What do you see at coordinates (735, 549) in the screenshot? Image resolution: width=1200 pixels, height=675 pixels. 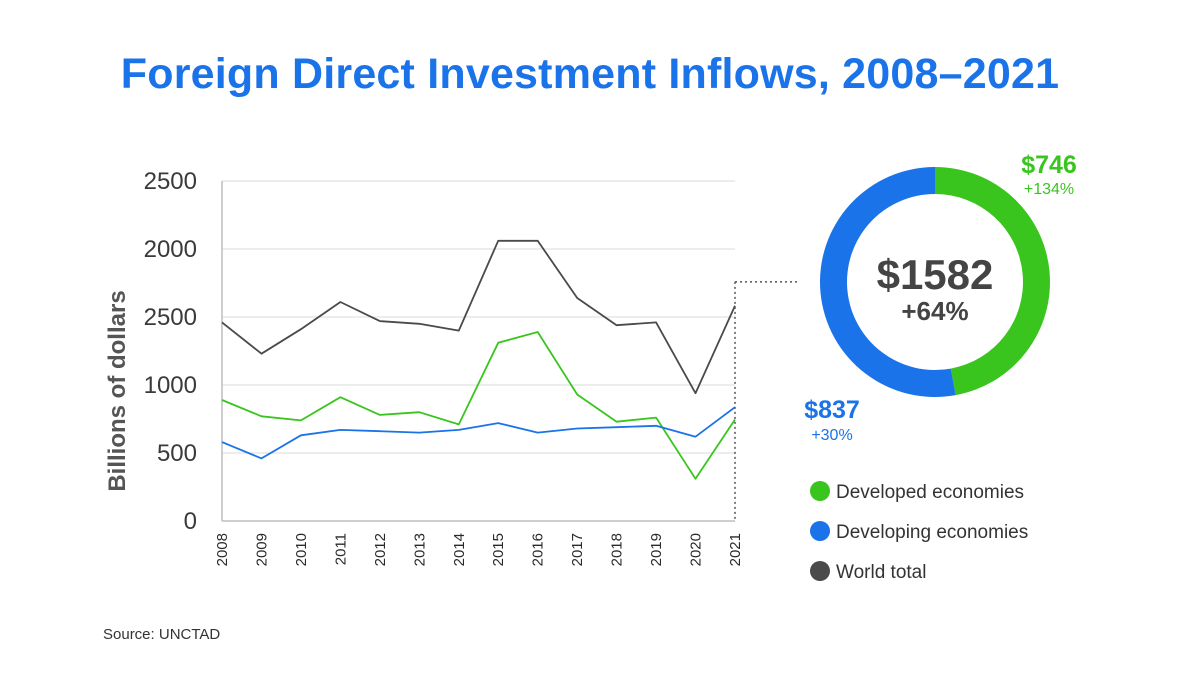 I see `x-tick-label: 2021` at bounding box center [735, 549].